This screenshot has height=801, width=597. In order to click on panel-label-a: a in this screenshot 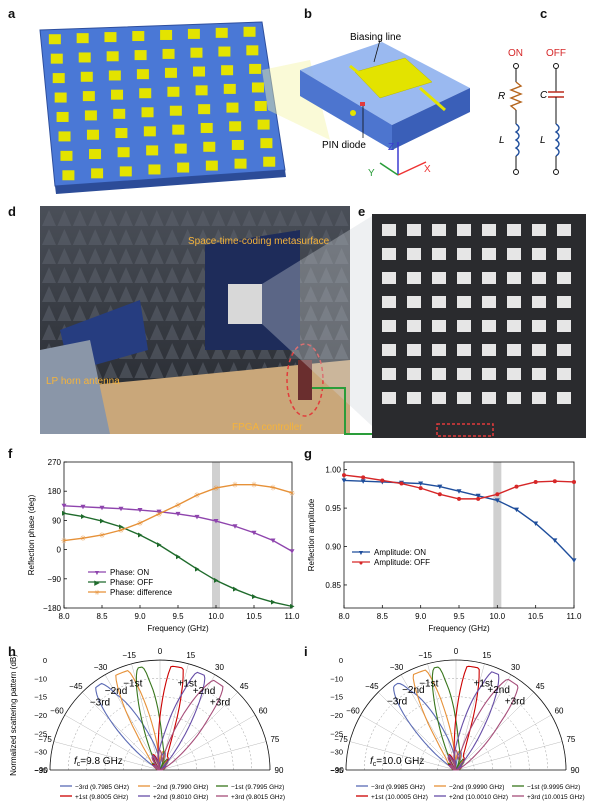, I will do `click(12, 13)`.